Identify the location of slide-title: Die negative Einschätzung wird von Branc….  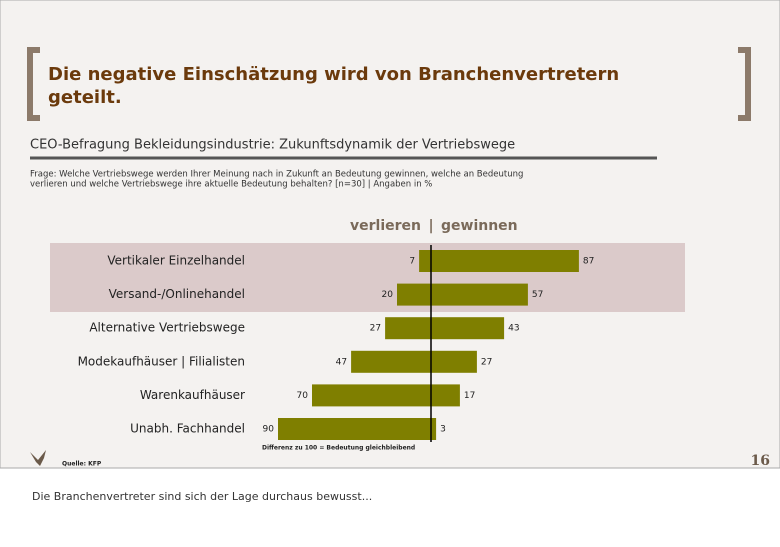
(333, 74).